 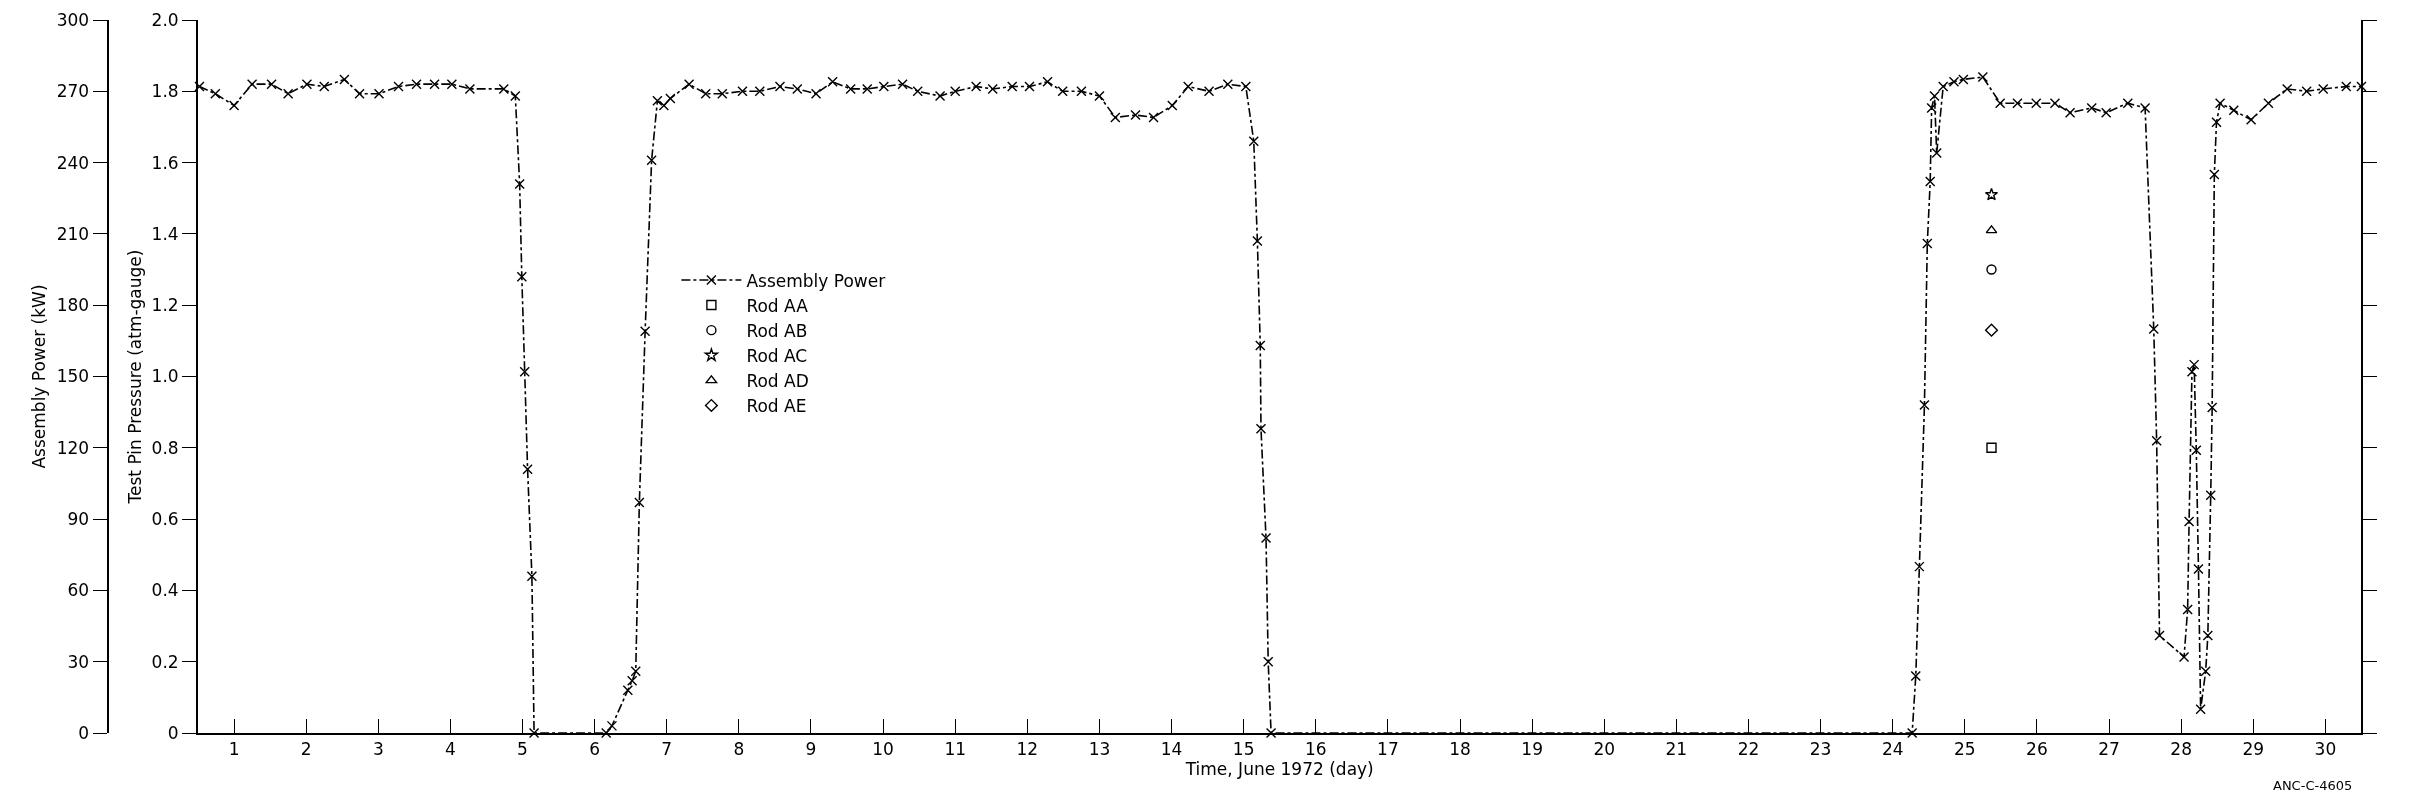 What do you see at coordinates (165, 590) in the screenshot?
I see `y-tick-label: 0.4` at bounding box center [165, 590].